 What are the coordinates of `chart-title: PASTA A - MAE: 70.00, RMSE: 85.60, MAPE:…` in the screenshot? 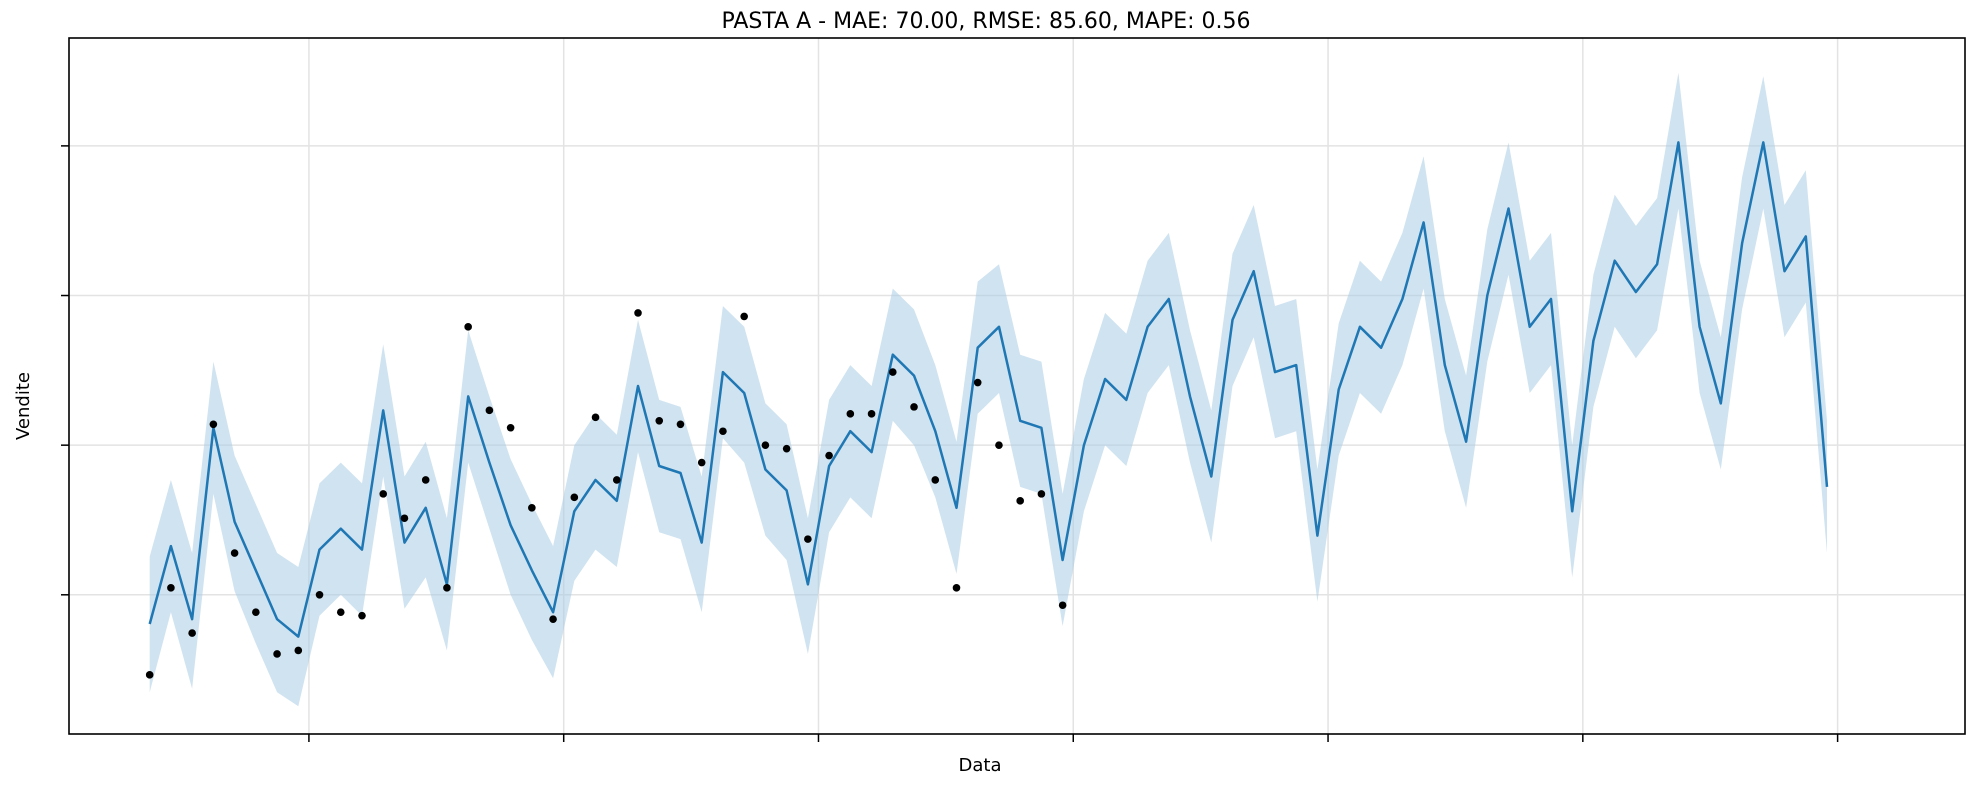 It's located at (985, 21).